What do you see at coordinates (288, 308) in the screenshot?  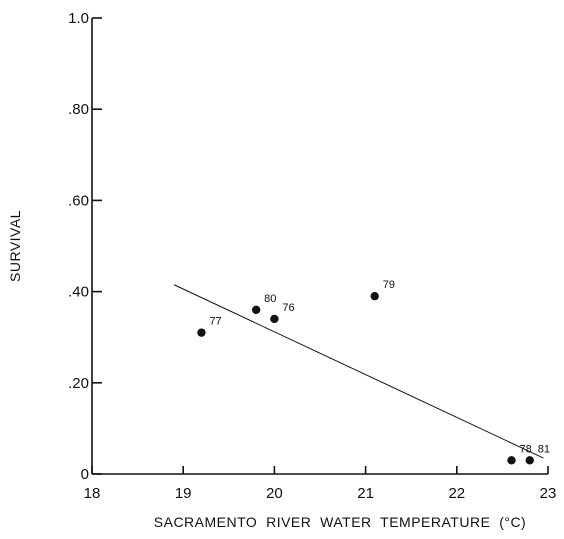 I see `data-point-label: 76` at bounding box center [288, 308].